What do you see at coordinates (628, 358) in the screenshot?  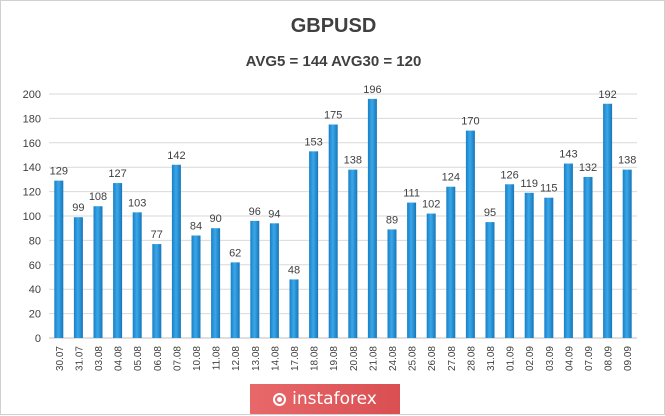 I see `x-tick-label: 09.09` at bounding box center [628, 358].